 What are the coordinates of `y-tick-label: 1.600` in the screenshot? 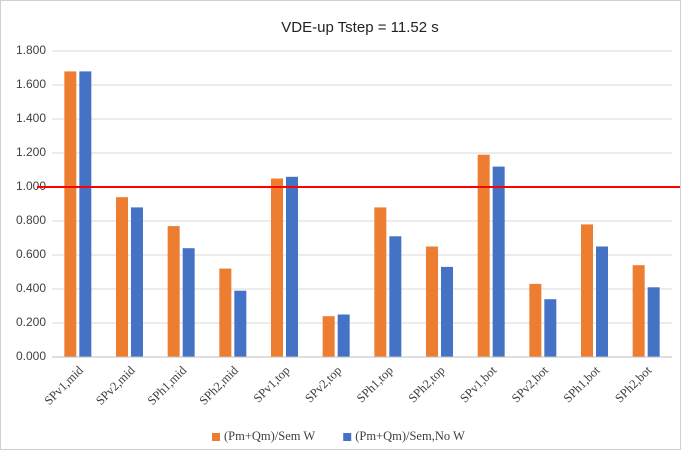 It's located at (31, 84).